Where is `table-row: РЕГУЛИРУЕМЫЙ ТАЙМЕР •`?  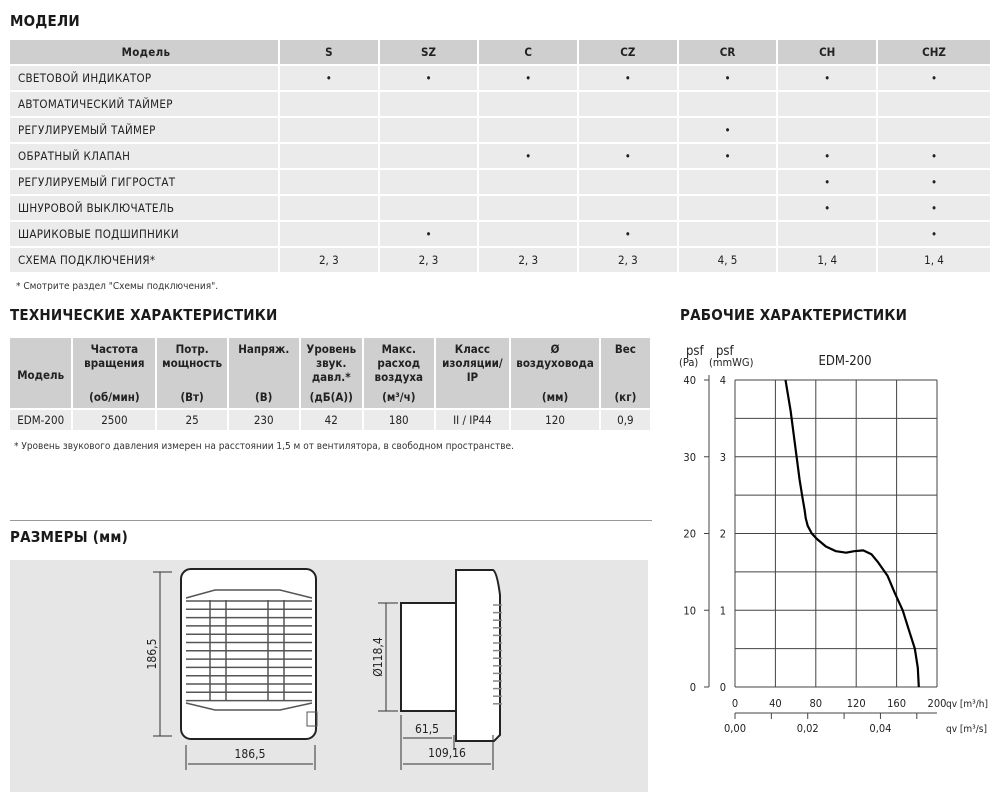 table-row: РЕГУЛИРУЕМЫЙ ТАЙМЕР • is located at coordinates (500, 130).